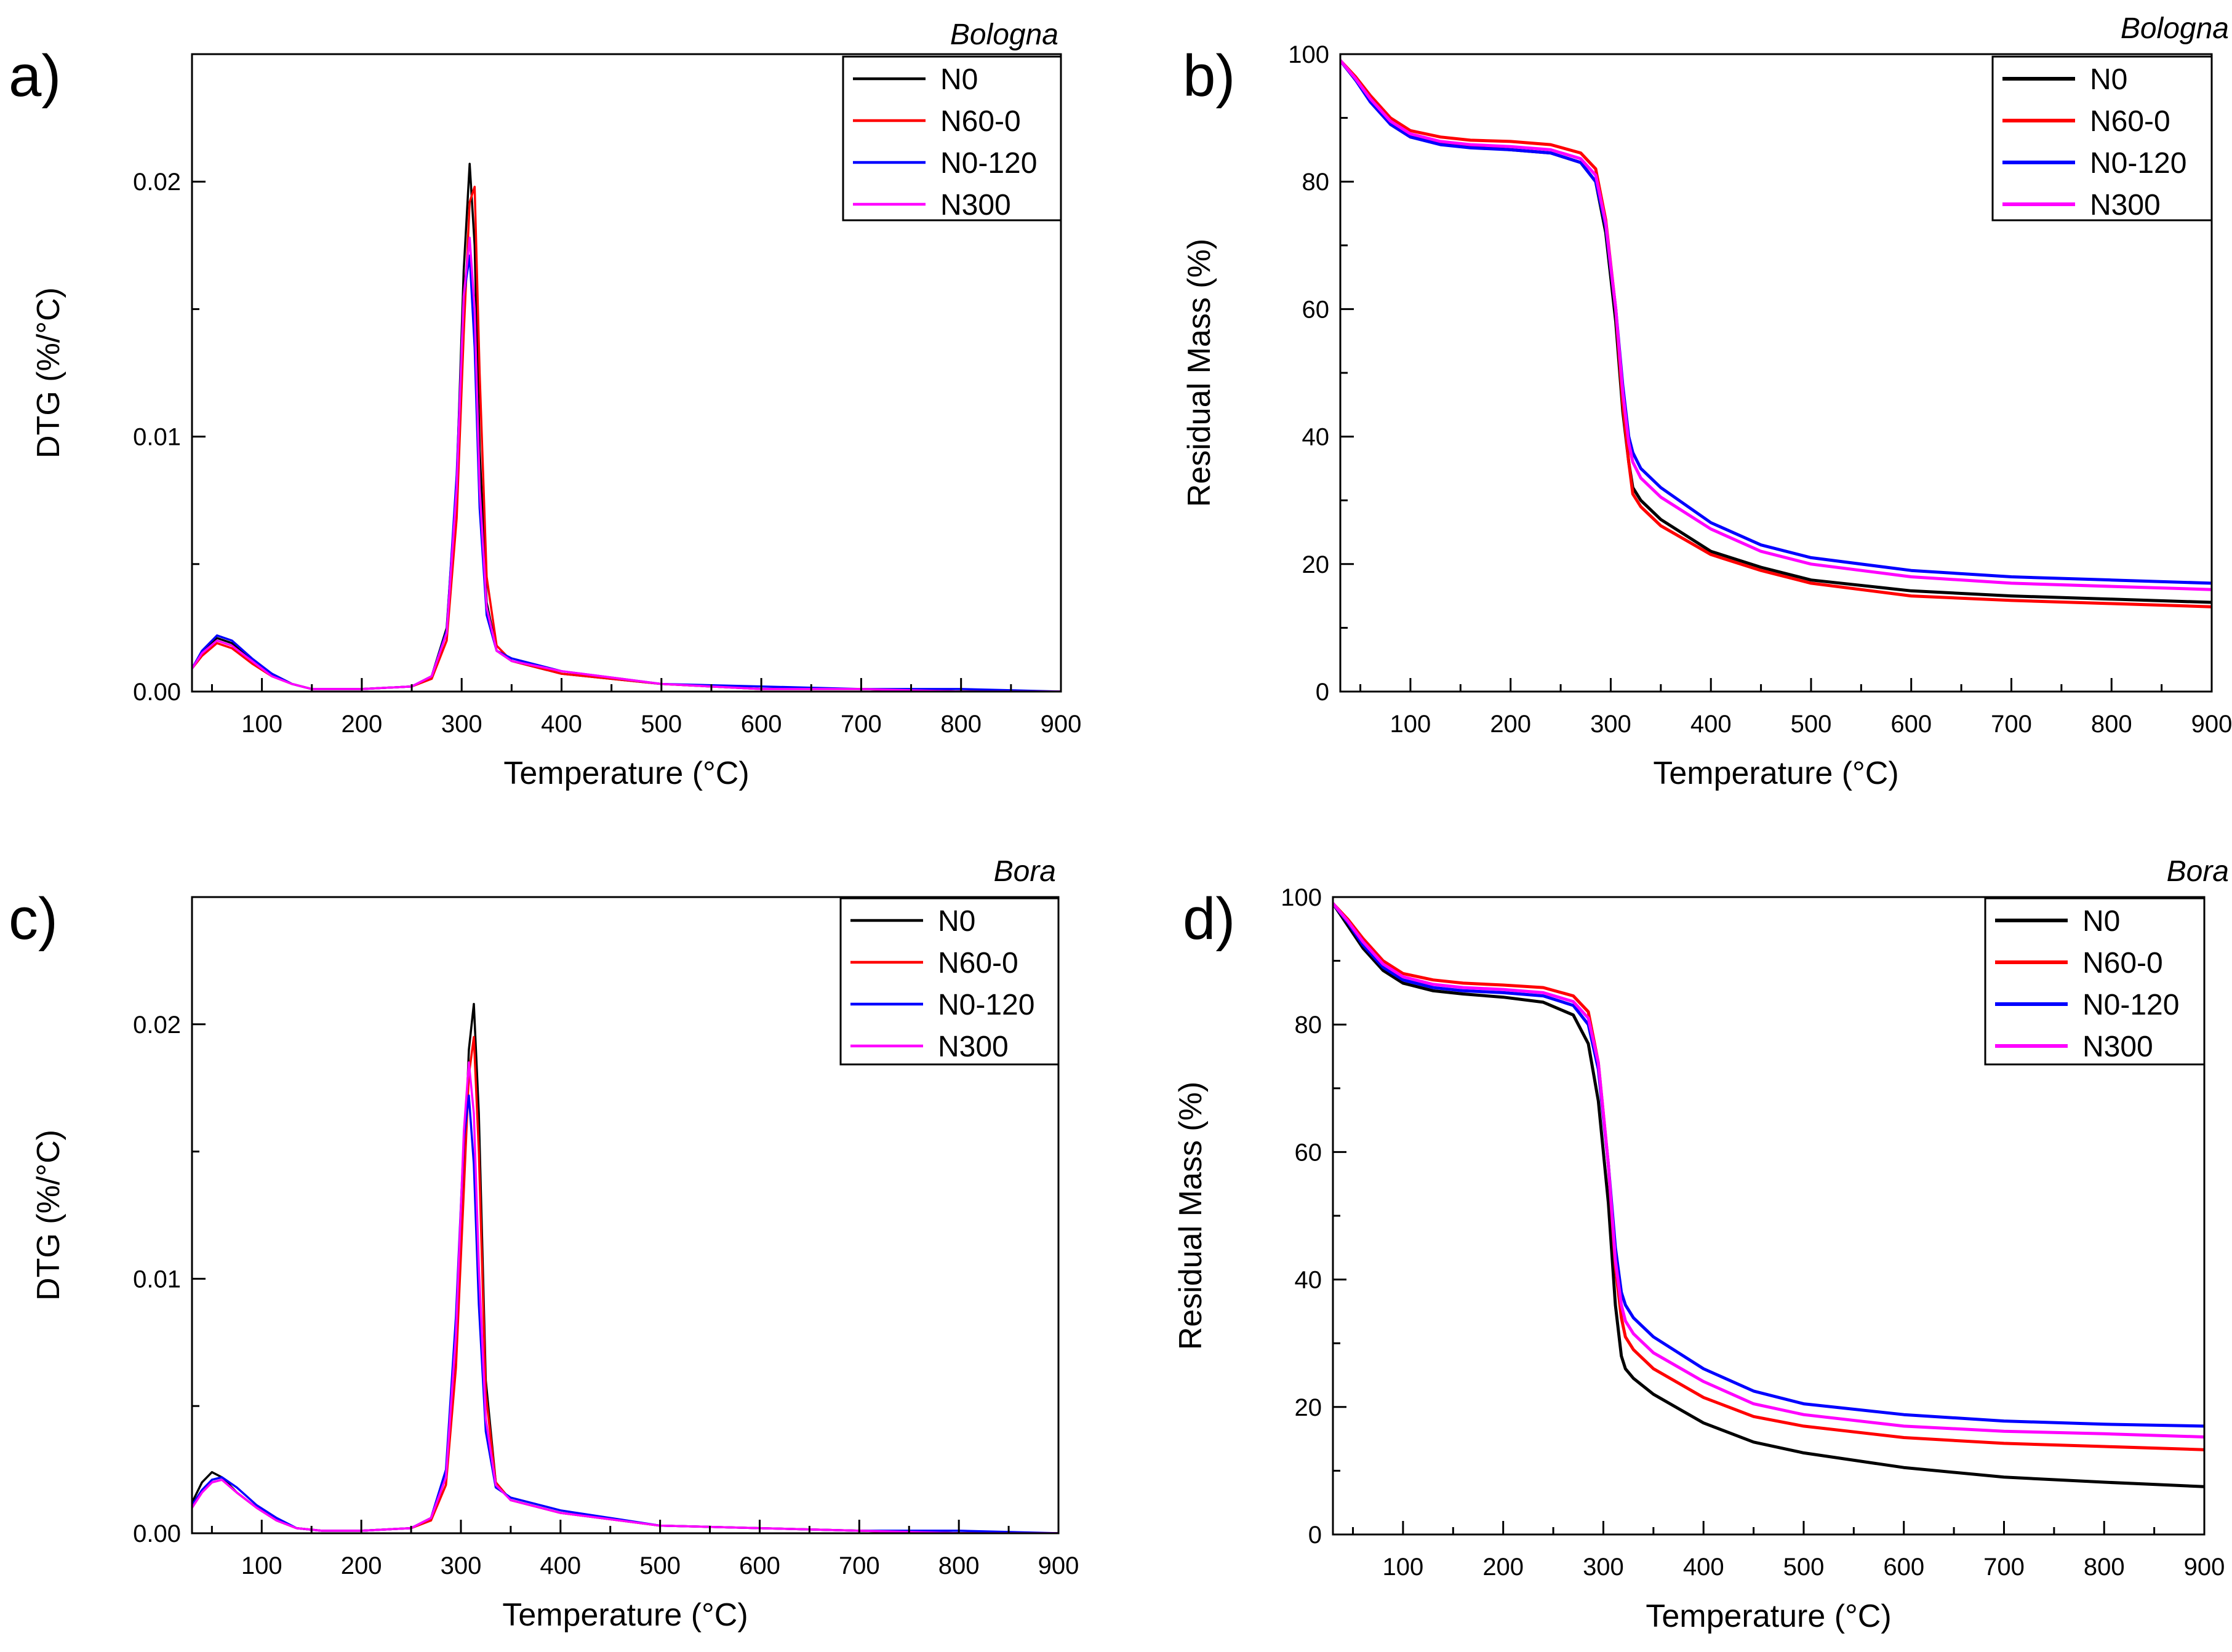  What do you see at coordinates (1308, 1152) in the screenshot?
I see `y-tick-label: 60` at bounding box center [1308, 1152].